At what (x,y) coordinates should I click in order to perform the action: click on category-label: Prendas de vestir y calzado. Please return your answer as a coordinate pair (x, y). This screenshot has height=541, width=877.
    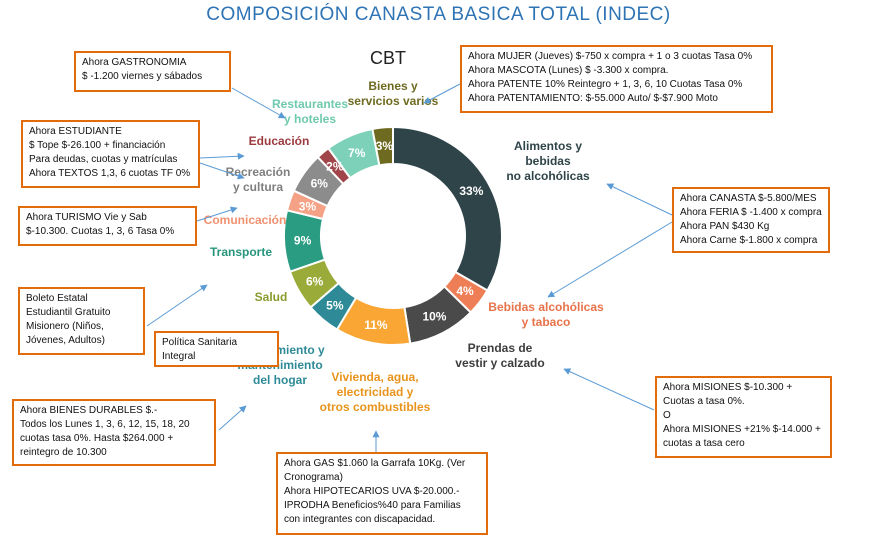
    Looking at the image, I should click on (499, 355).